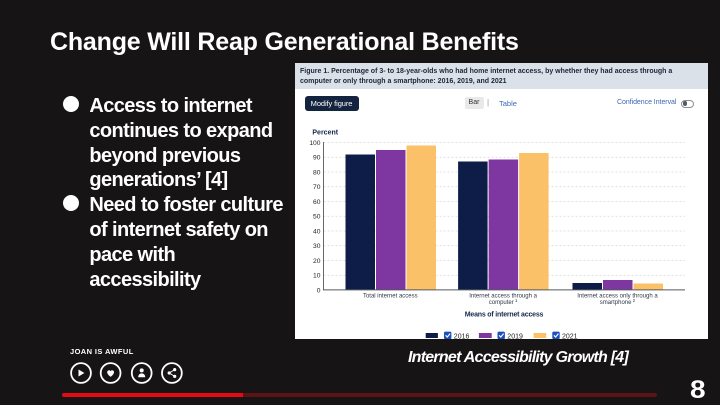 The height and width of the screenshot is (405, 720). What do you see at coordinates (515, 336) in the screenshot?
I see `svg-text: 2019` at bounding box center [515, 336].